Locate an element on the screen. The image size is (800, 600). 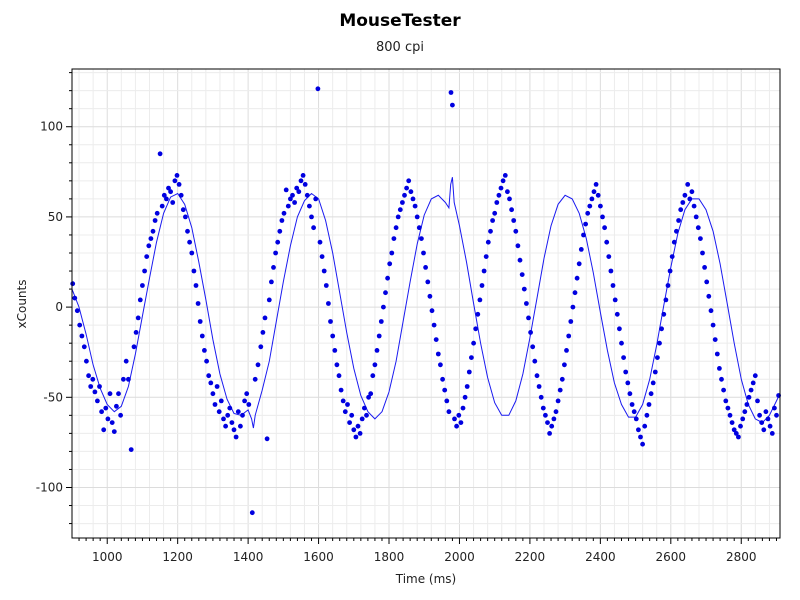
y-axis-label: xCounts is located at coordinates (22, 304).